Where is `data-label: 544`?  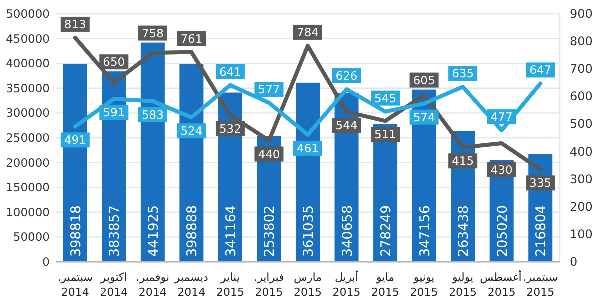
data-label: 544 is located at coordinates (347, 125).